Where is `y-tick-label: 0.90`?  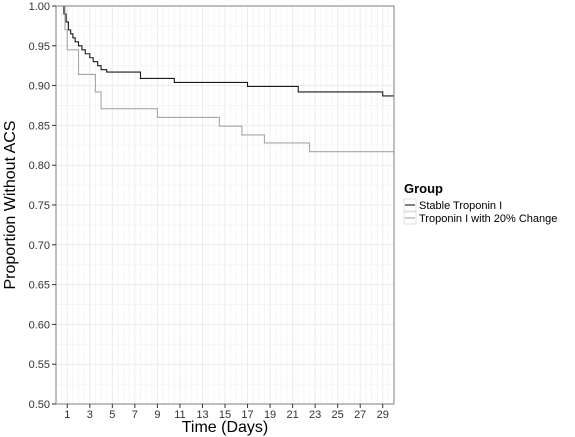 y-tick-label: 0.90 is located at coordinates (39, 87).